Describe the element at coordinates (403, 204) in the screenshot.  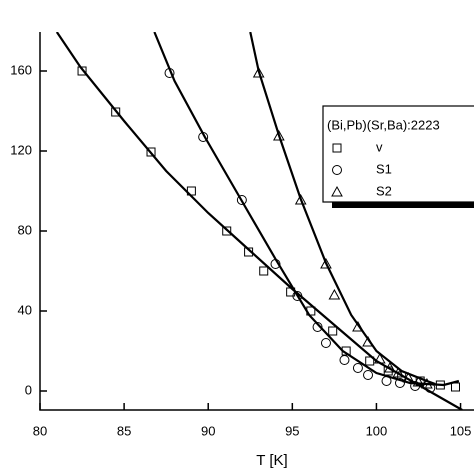
I see `legend-shadow` at that location.